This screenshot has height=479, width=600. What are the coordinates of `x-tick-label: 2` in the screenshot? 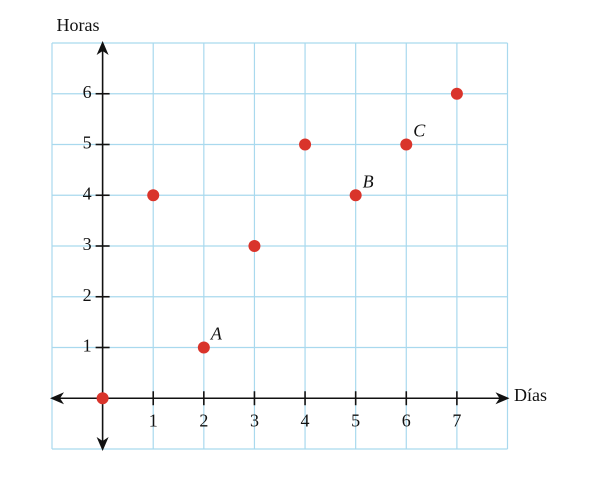 It's located at (203, 420).